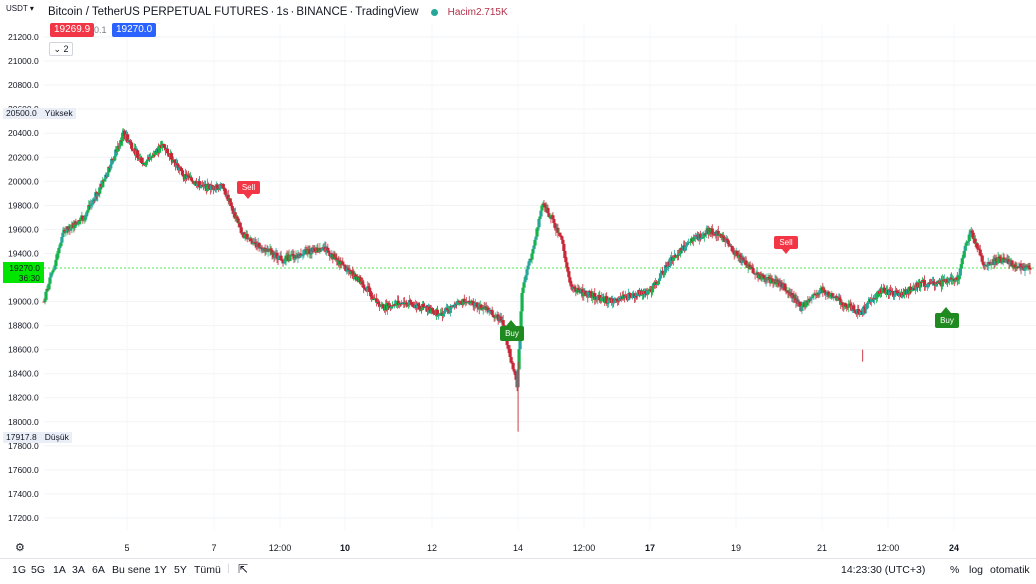 The height and width of the screenshot is (584, 1036). I want to click on range-1m: 1A, so click(59, 570).